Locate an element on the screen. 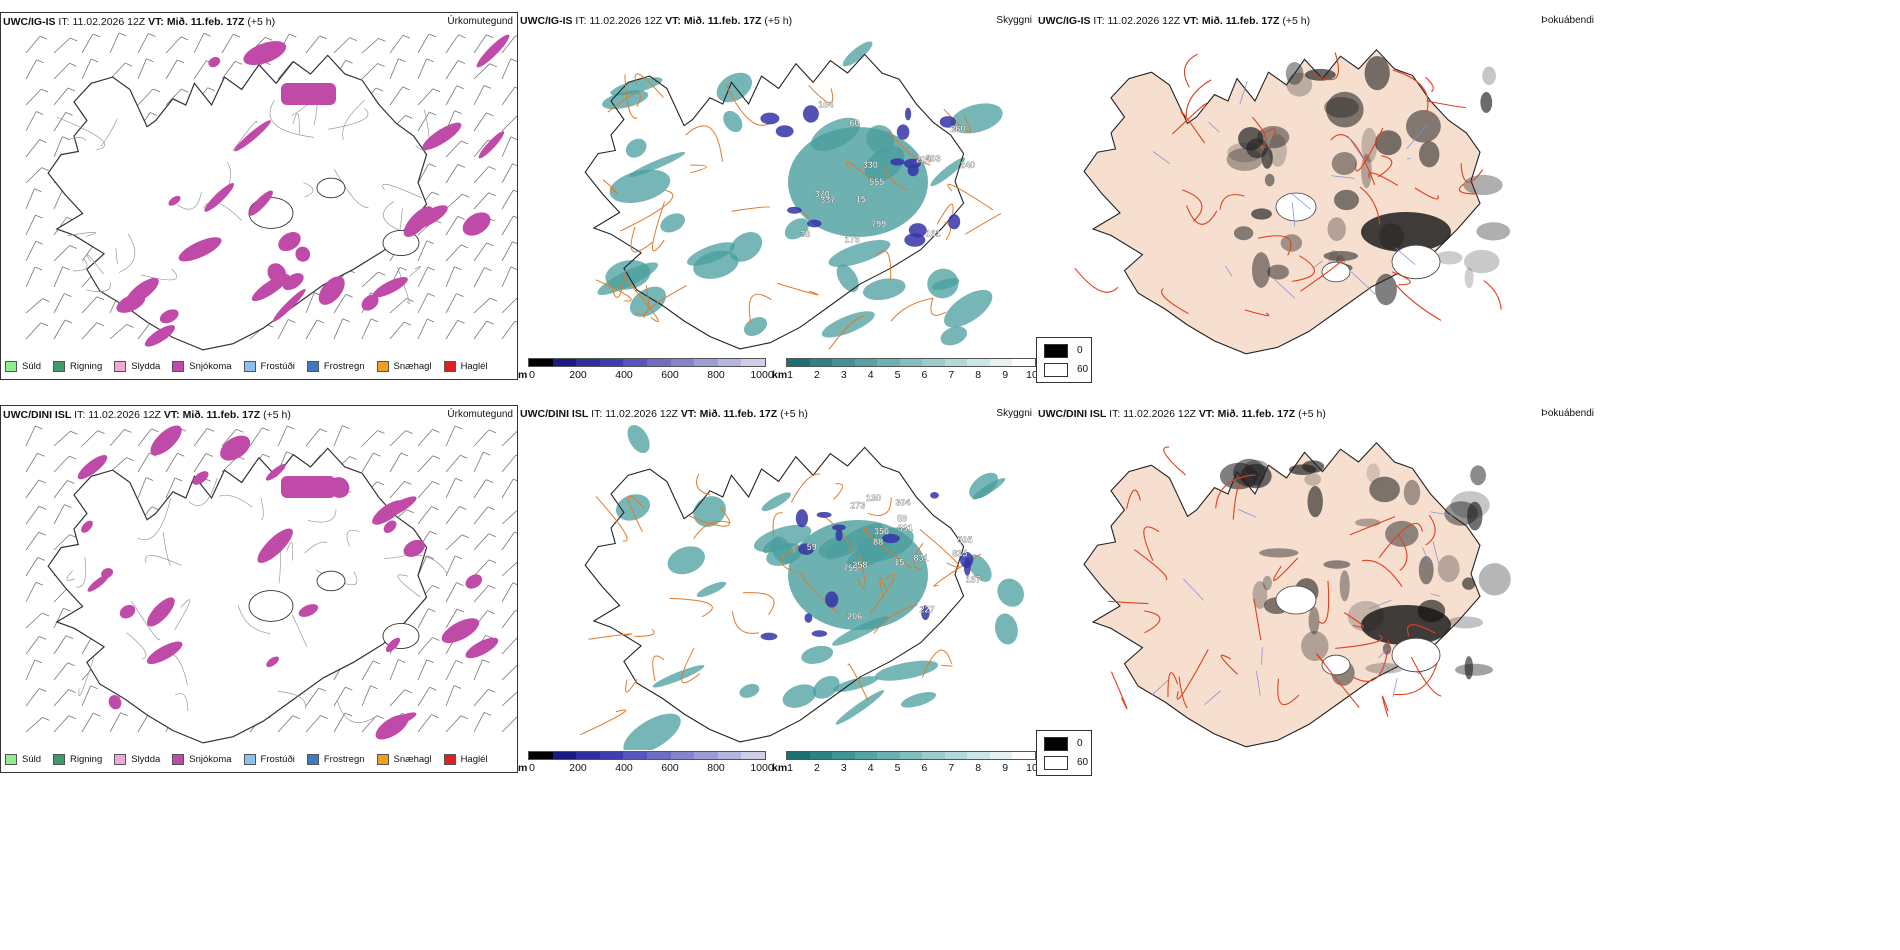  cbar-height: m 0 200 400 600 800 1000 is located at coordinates (646, 373).